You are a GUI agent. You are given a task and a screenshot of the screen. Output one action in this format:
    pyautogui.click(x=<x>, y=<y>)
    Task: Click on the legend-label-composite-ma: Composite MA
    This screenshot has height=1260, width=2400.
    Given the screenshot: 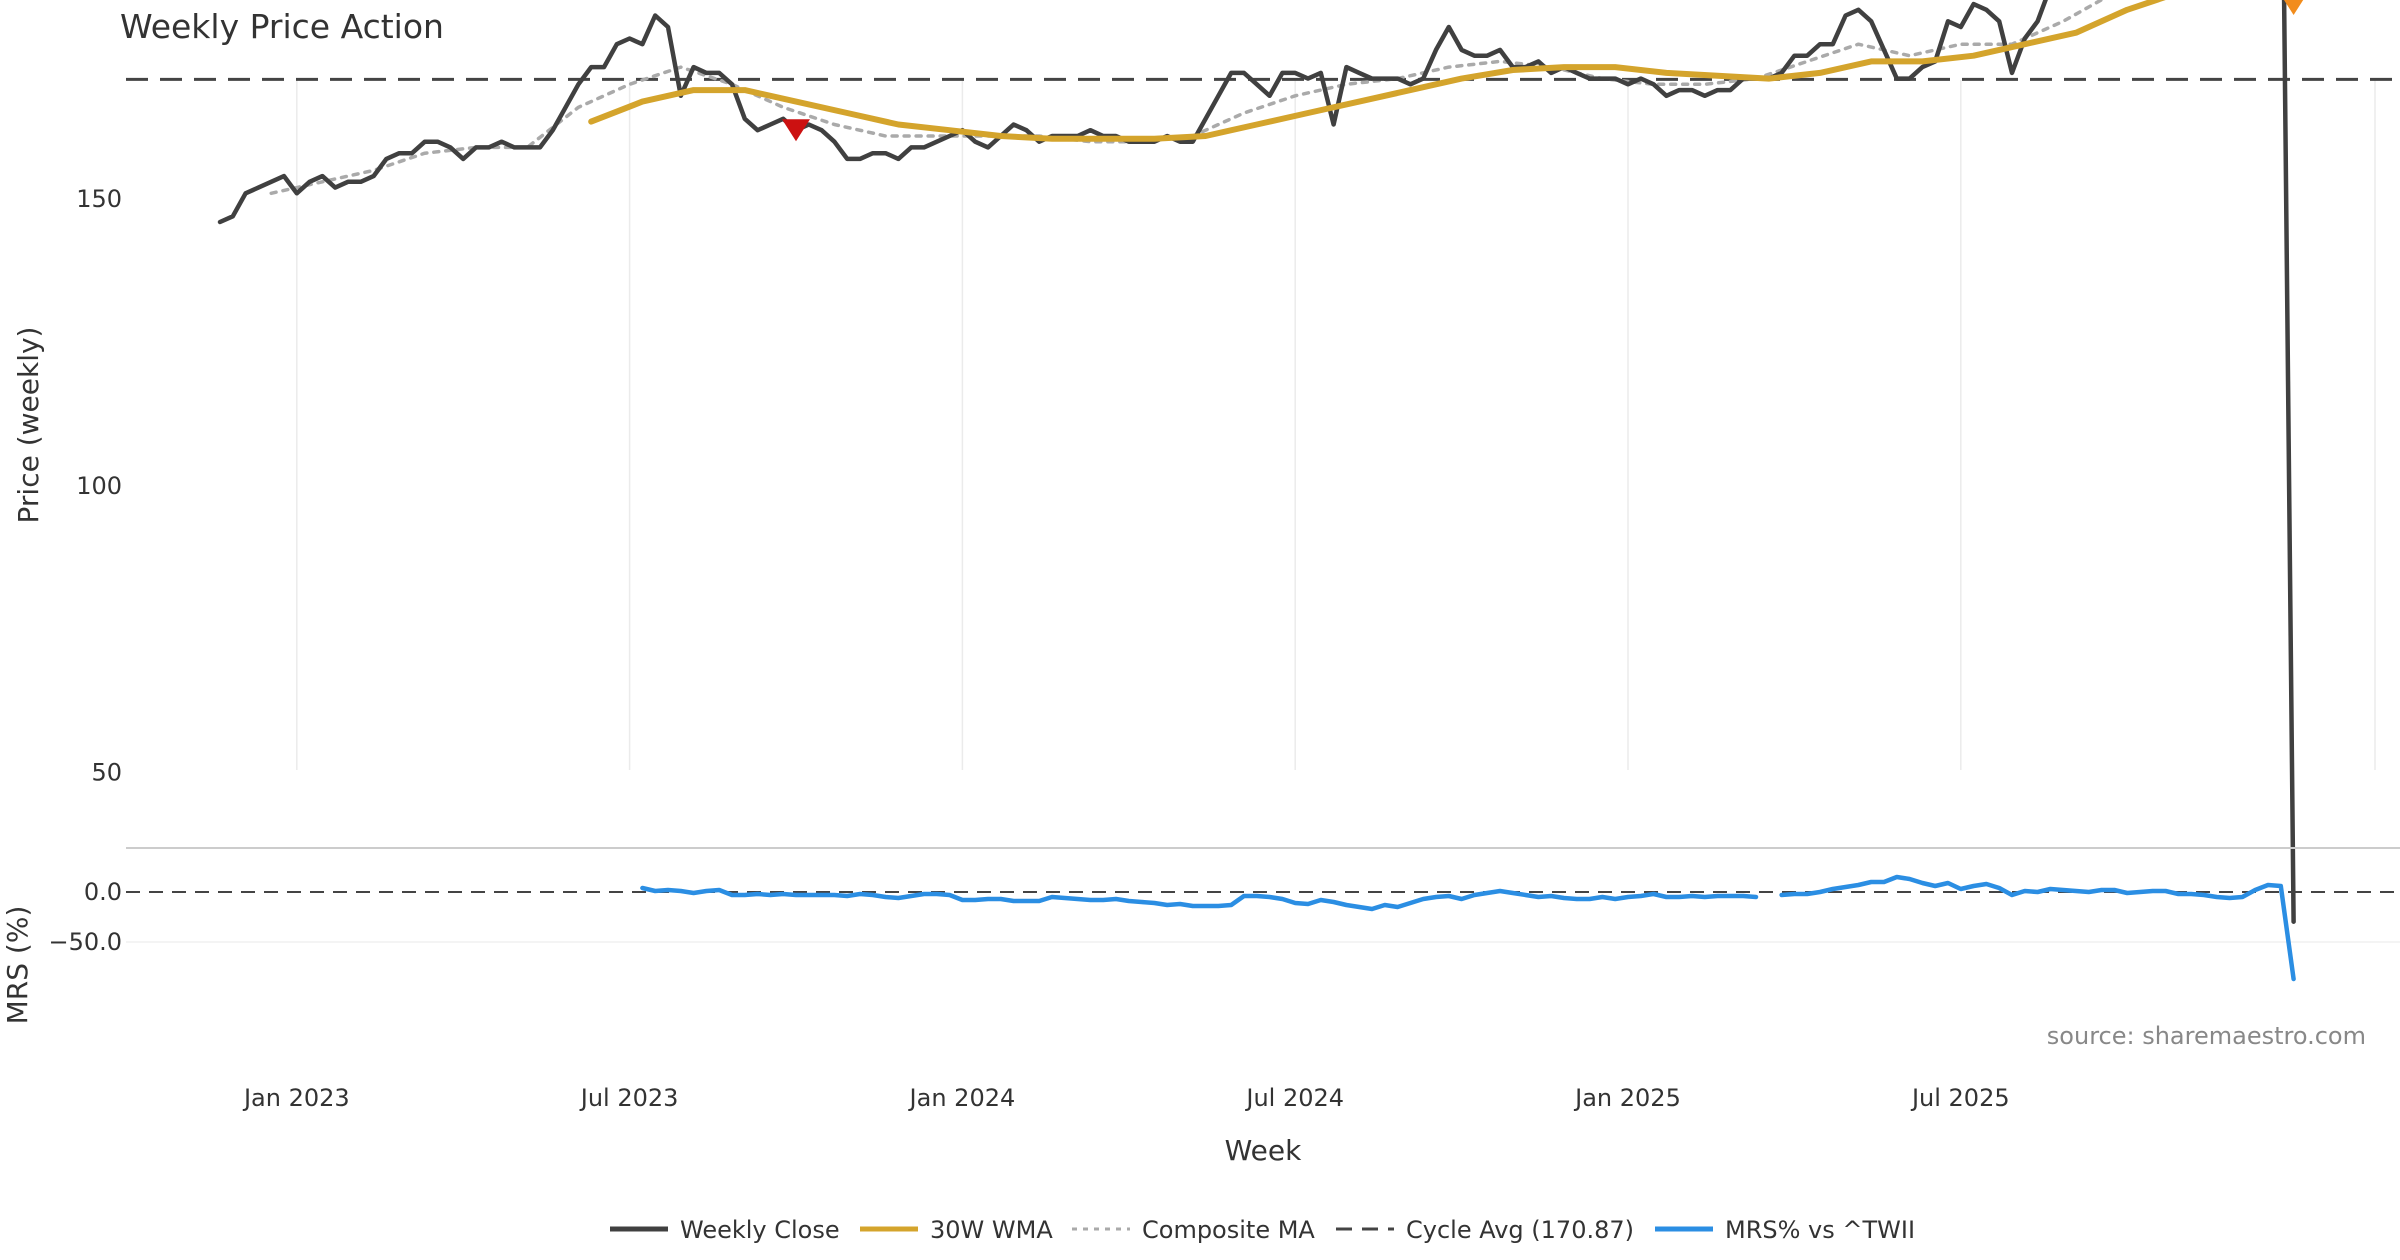 What is the action you would take?
    pyautogui.click(x=1228, y=1230)
    